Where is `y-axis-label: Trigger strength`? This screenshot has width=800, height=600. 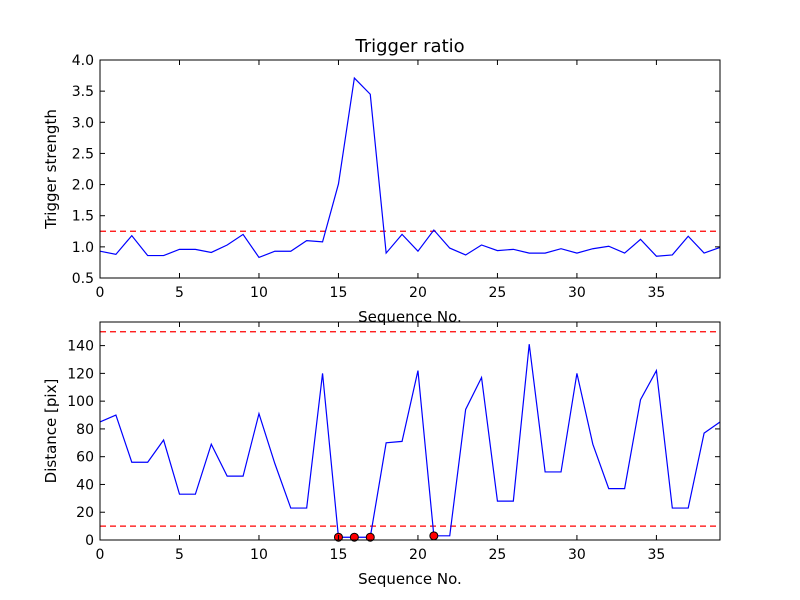 y-axis-label: Trigger strength is located at coordinates (51, 169).